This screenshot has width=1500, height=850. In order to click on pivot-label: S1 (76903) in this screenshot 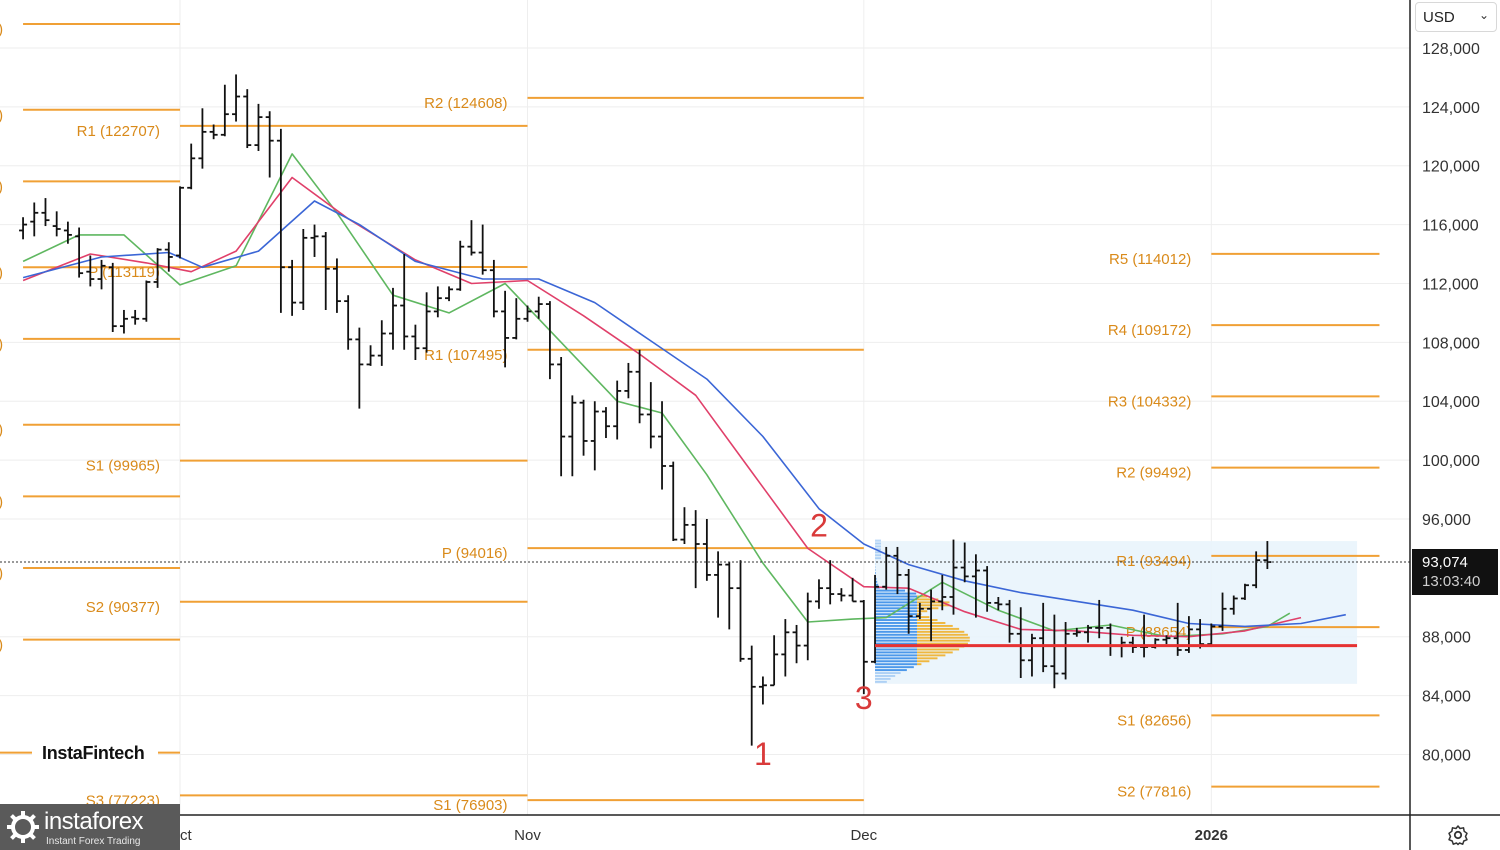, I will do `click(470, 805)`.